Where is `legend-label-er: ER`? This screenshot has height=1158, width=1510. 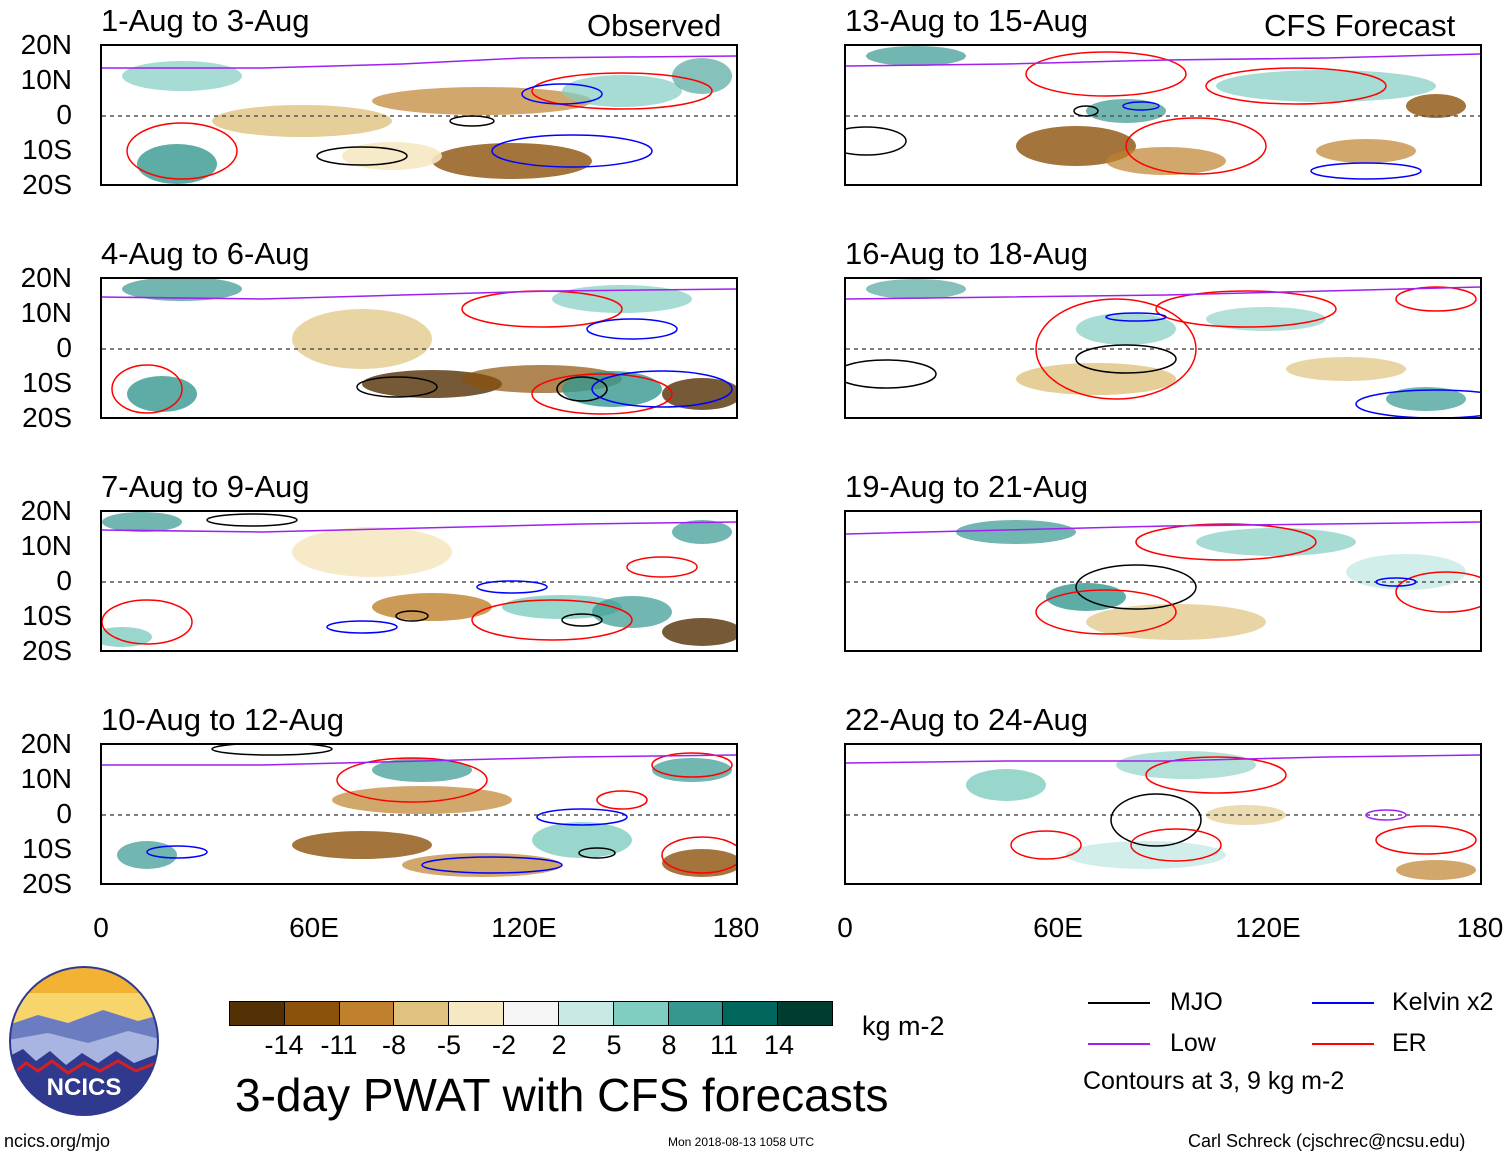 legend-label-er: ER is located at coordinates (1409, 1043).